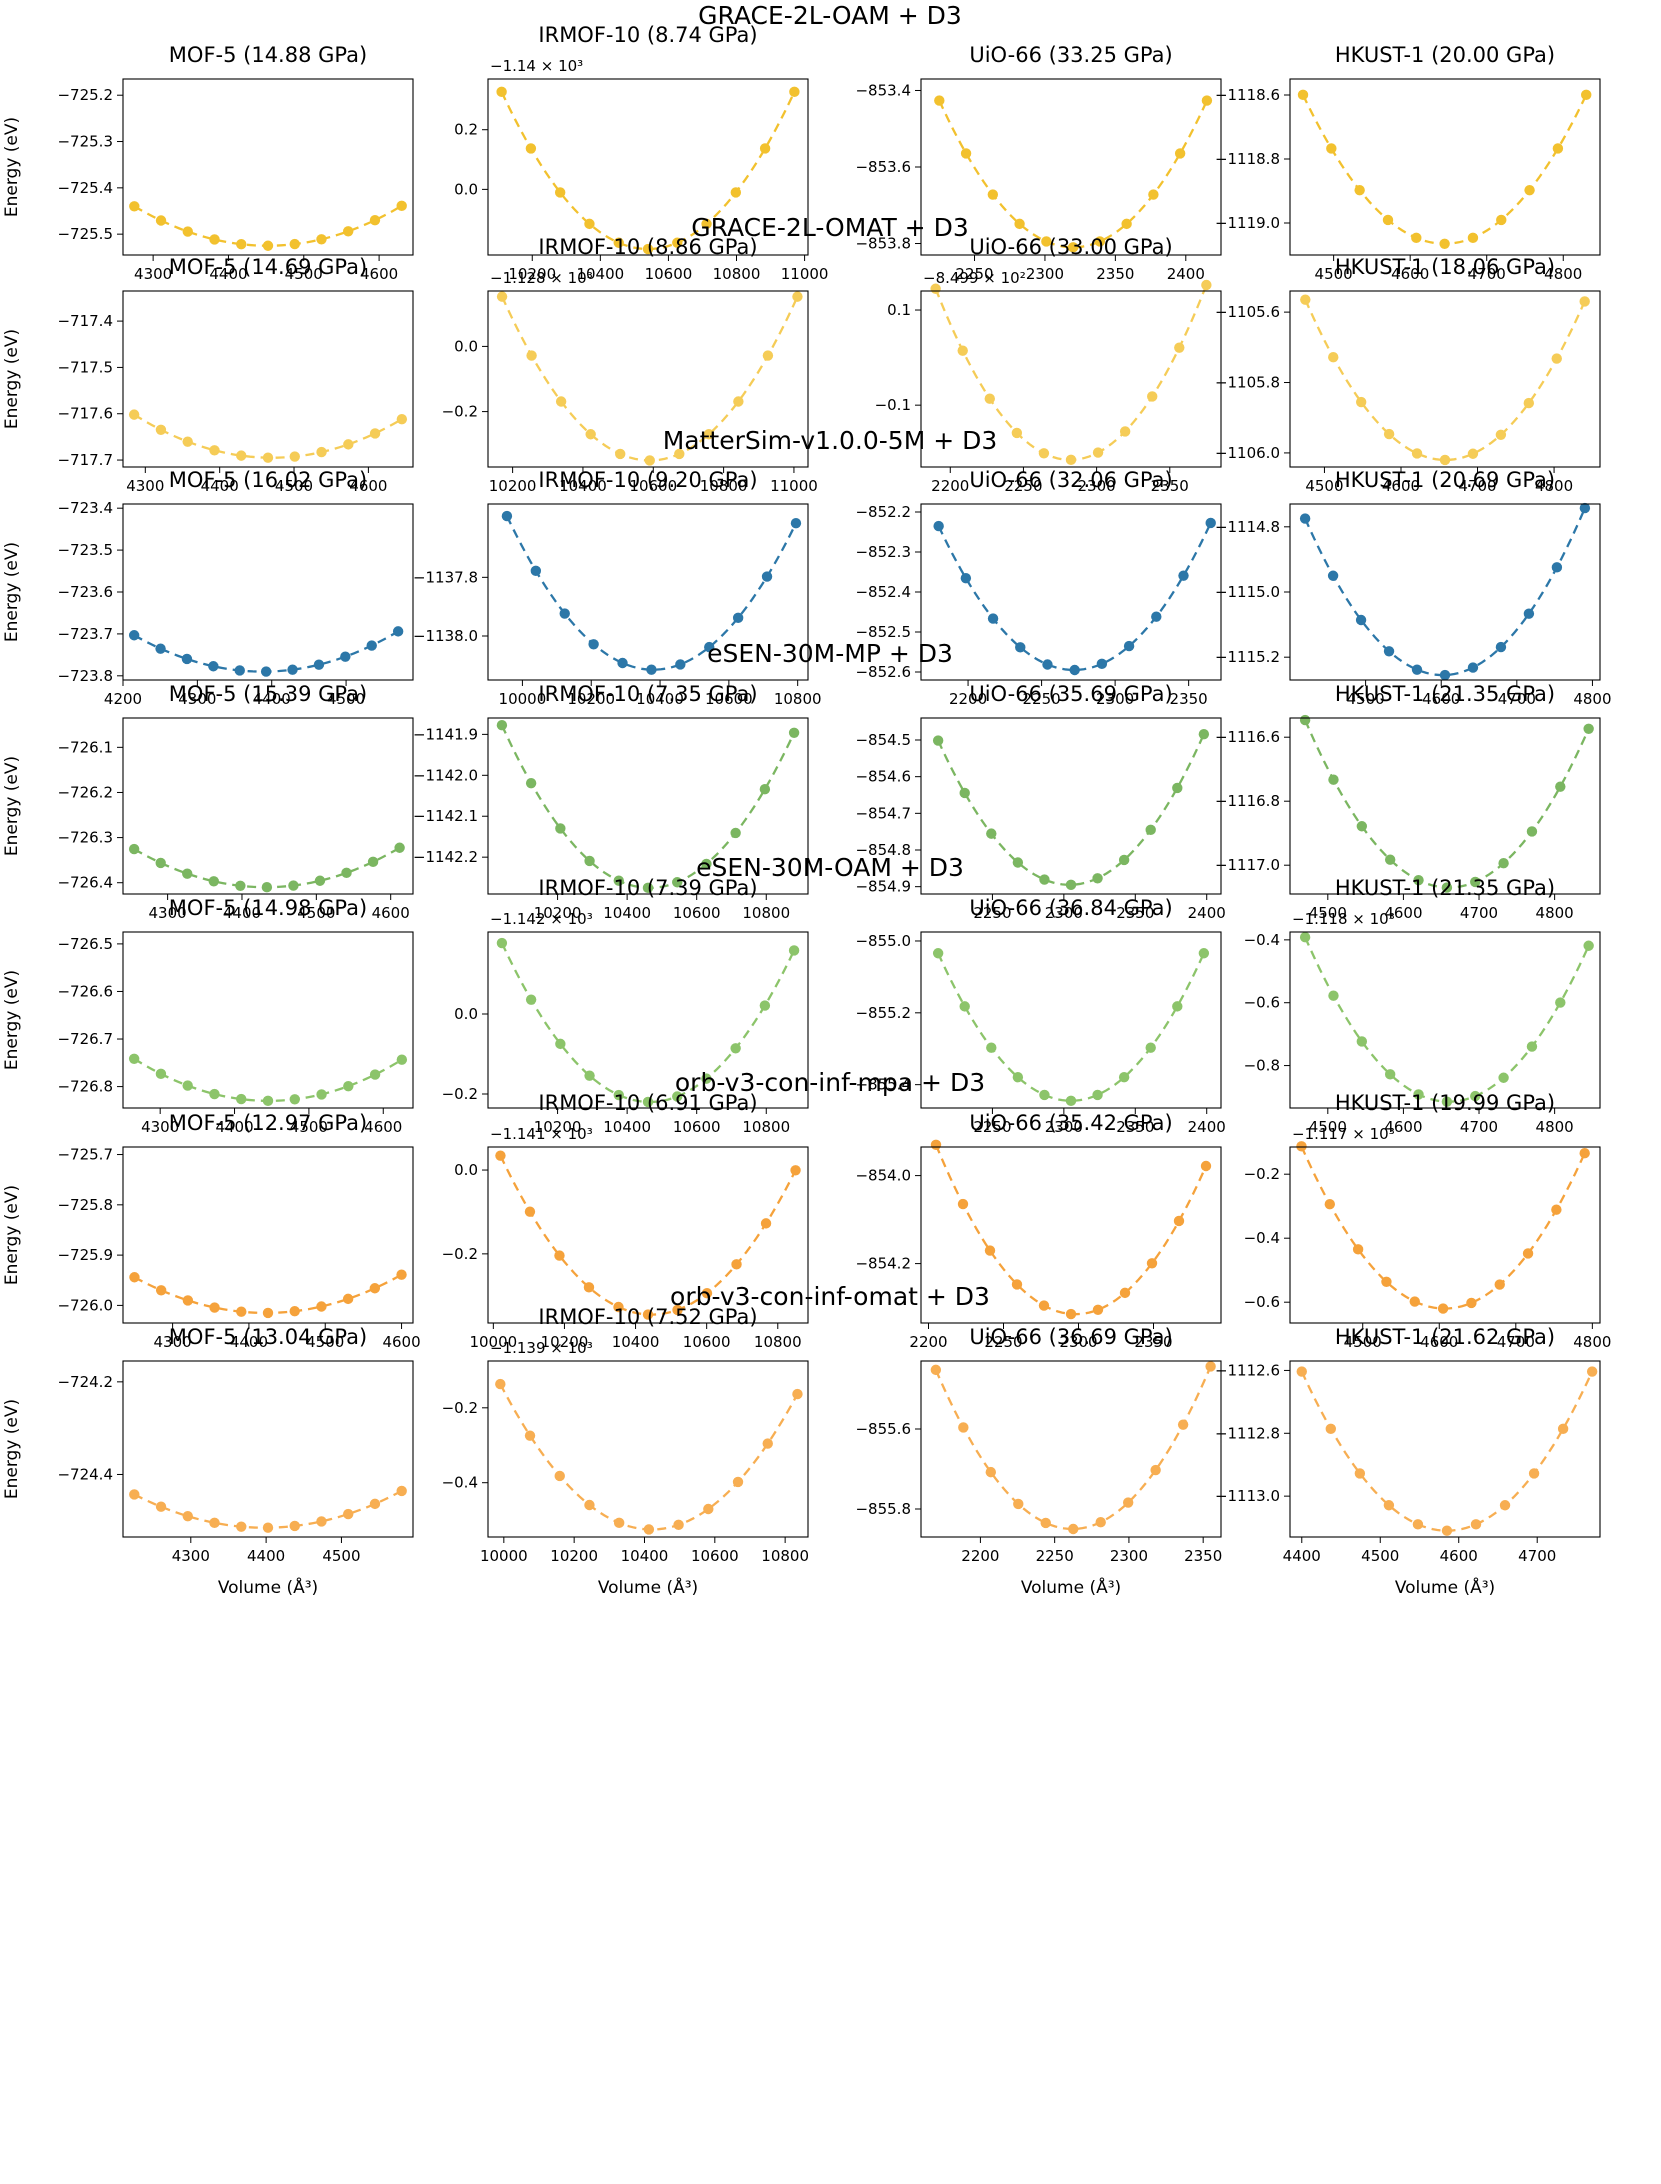 The width and height of the screenshot is (1661, 2184). Describe the element at coordinates (220, 486) in the screenshot. I see `x-tick-label: 4400` at that location.